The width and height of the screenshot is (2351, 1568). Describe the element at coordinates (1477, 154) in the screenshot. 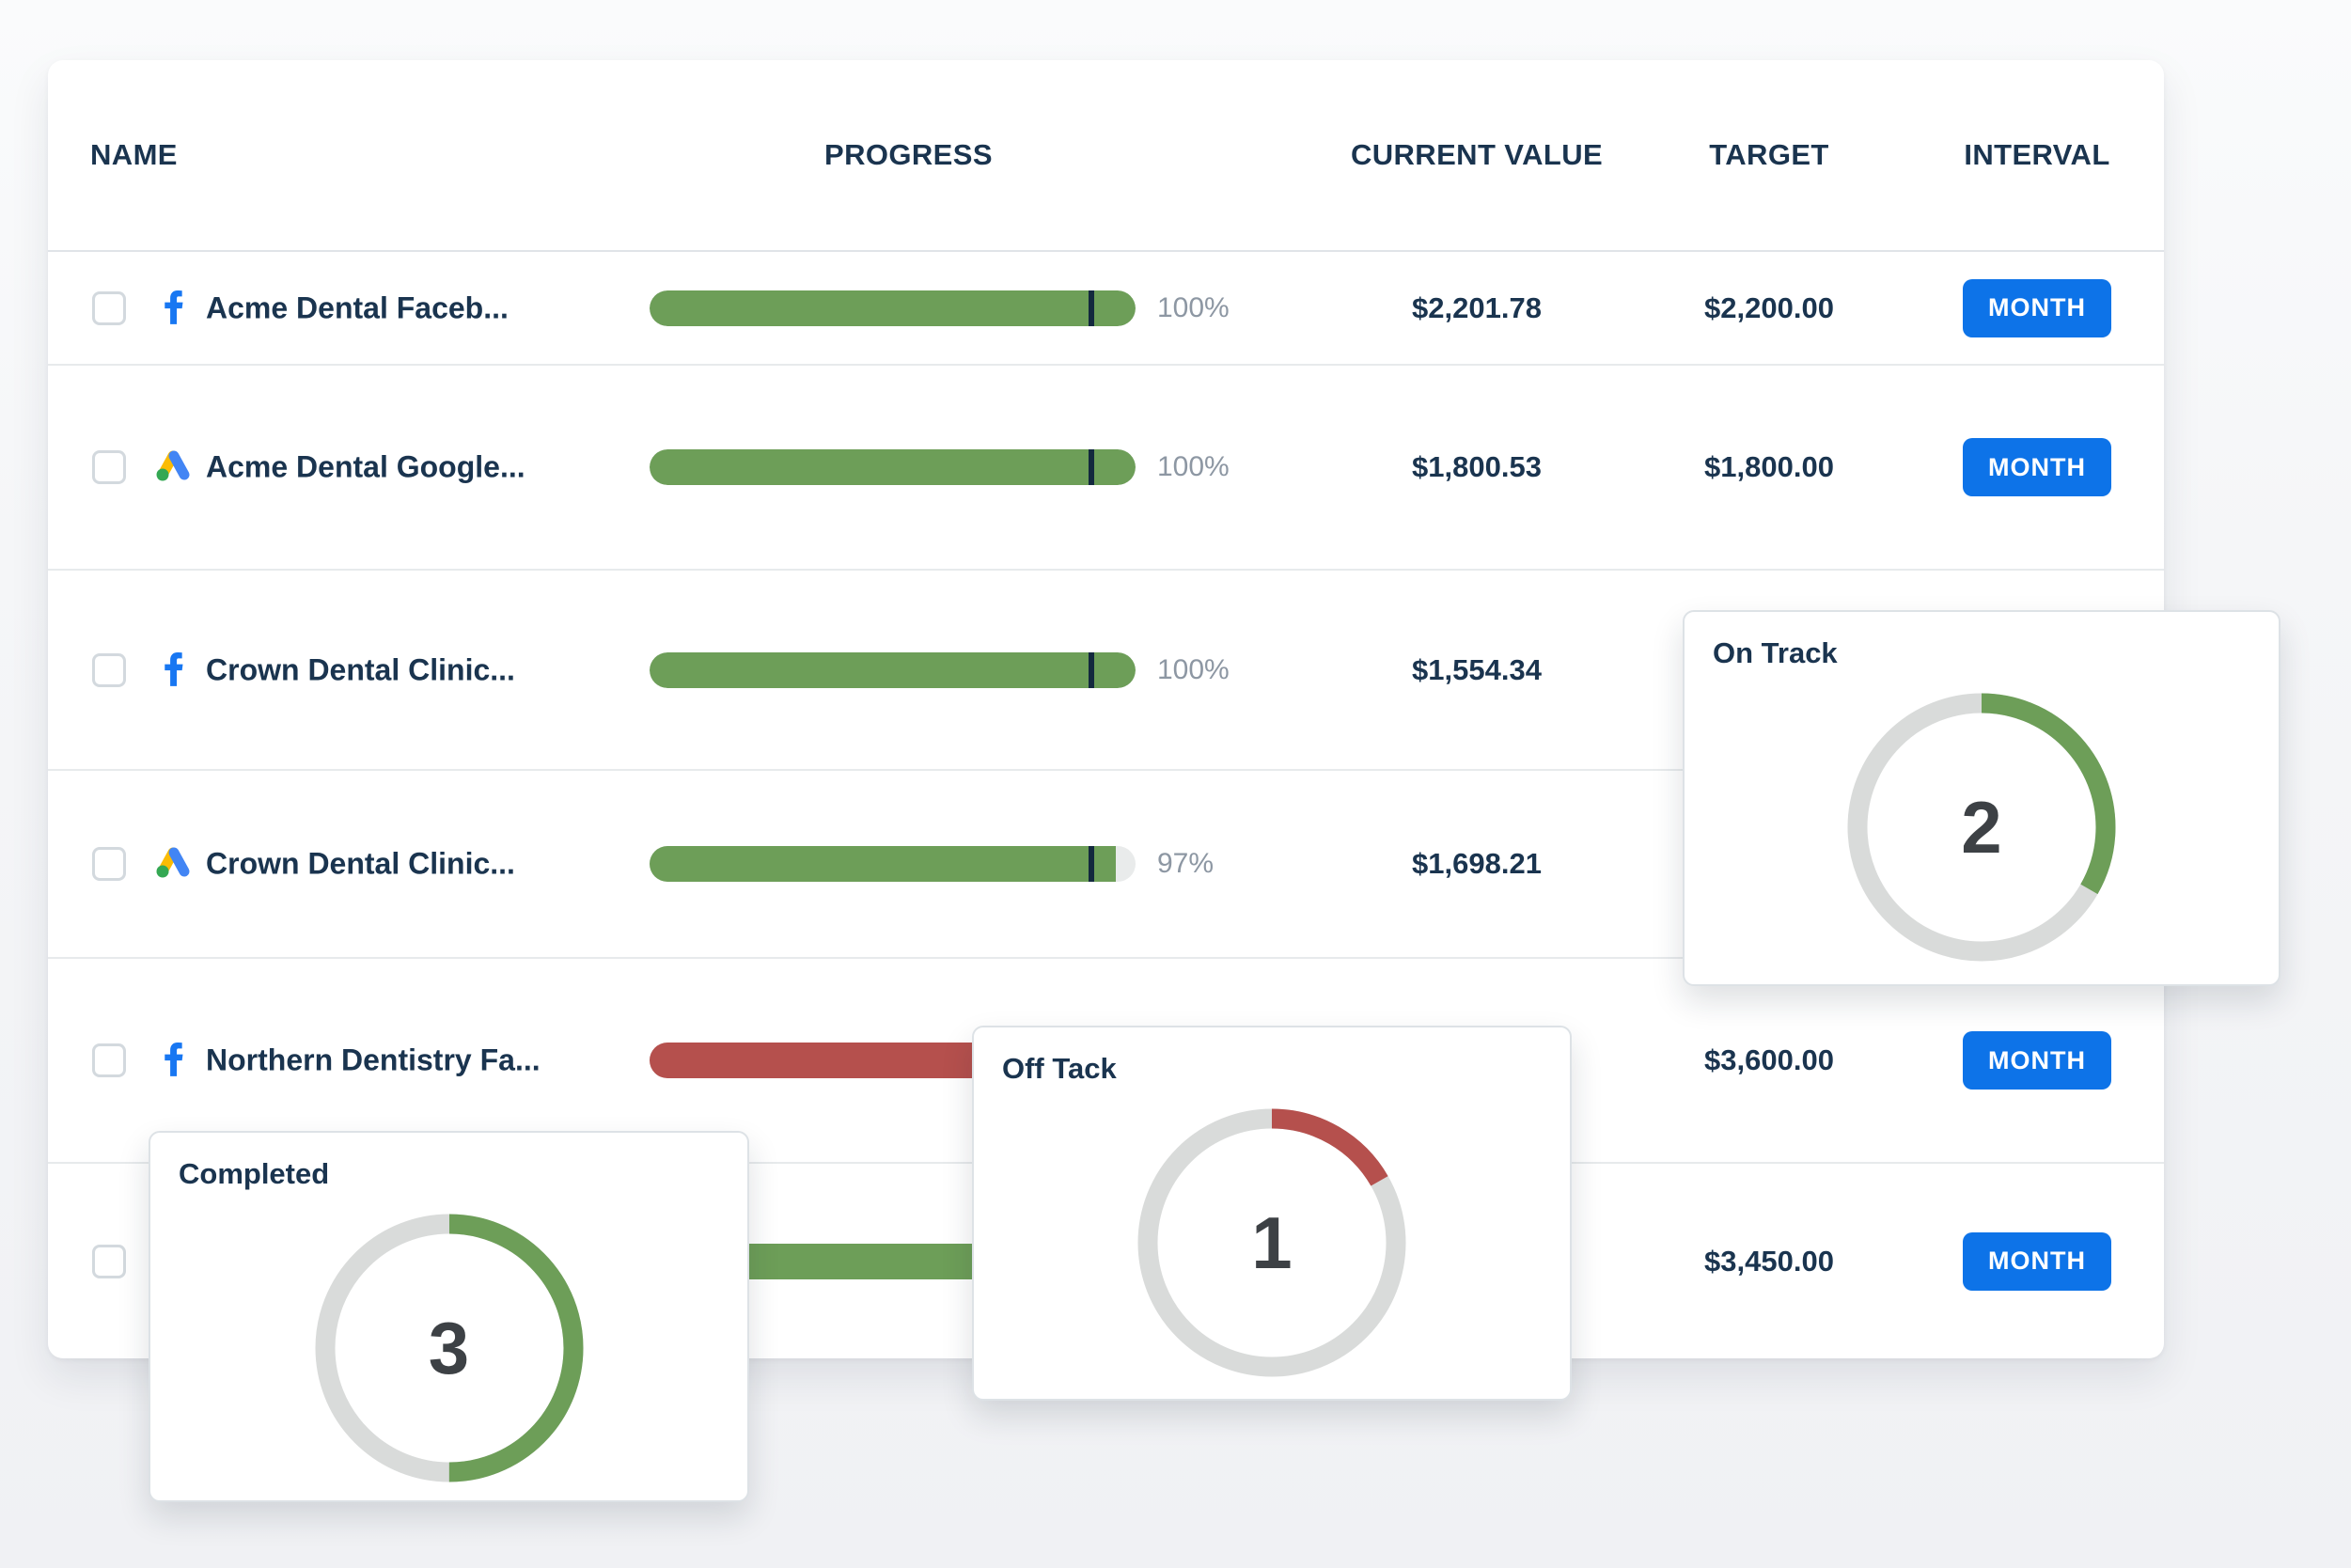

I see `column-header-current-value: CURRENT VALUE` at that location.